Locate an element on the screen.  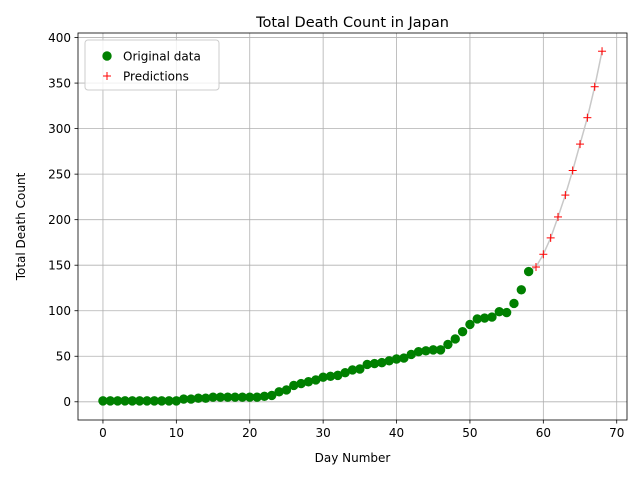
x-tick-label: 60 is located at coordinates (543, 433).